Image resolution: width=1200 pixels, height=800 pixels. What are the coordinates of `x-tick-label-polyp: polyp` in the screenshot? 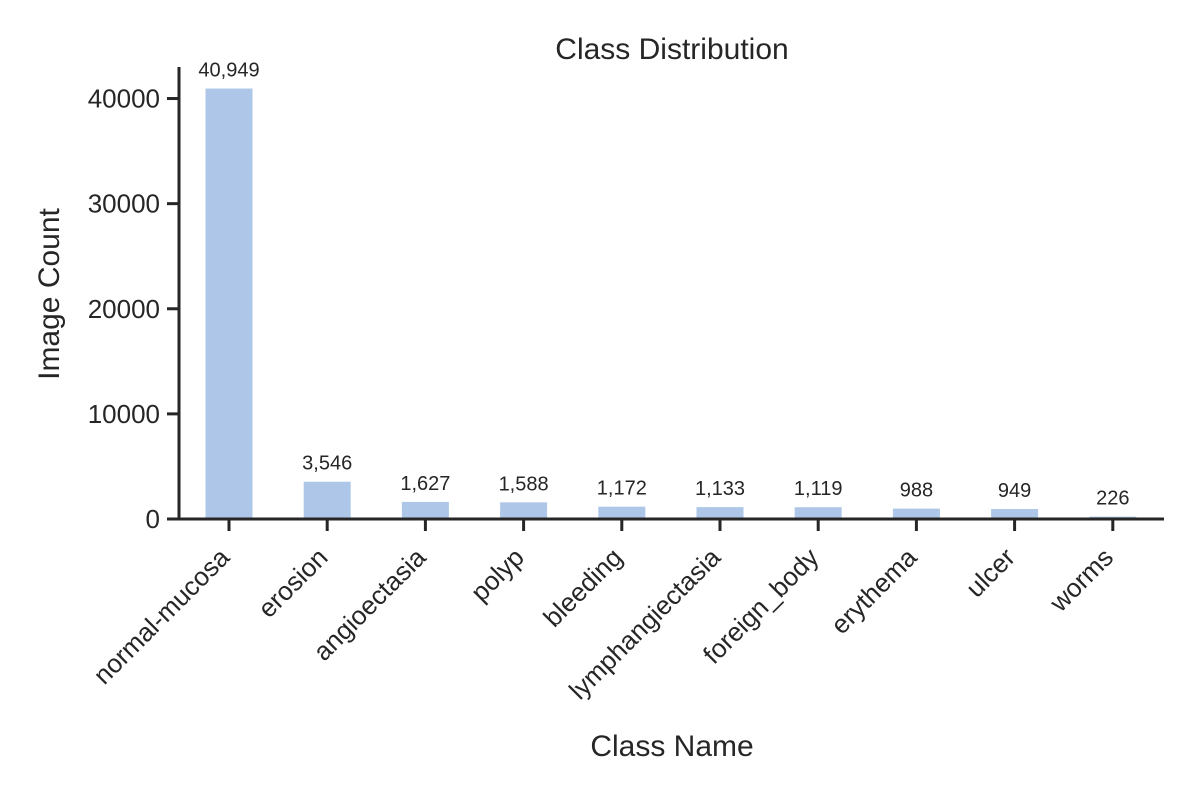 It's located at (497, 574).